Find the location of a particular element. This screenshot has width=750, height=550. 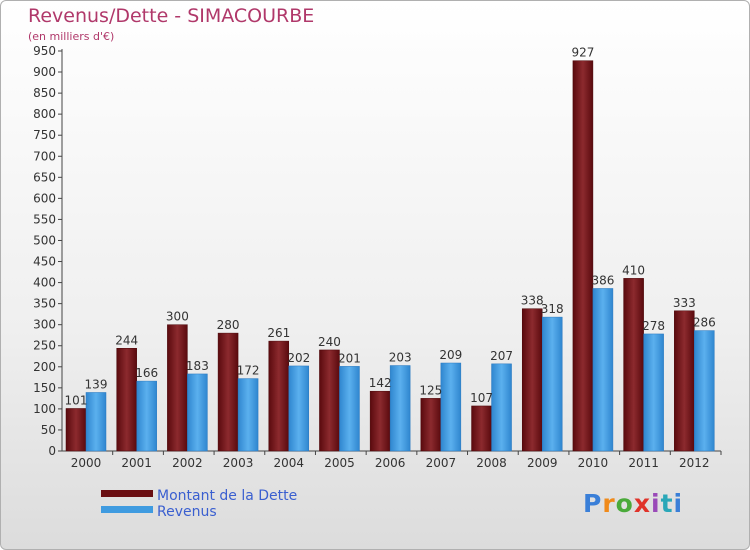

data-label-revenus: 202 is located at coordinates (298, 358).